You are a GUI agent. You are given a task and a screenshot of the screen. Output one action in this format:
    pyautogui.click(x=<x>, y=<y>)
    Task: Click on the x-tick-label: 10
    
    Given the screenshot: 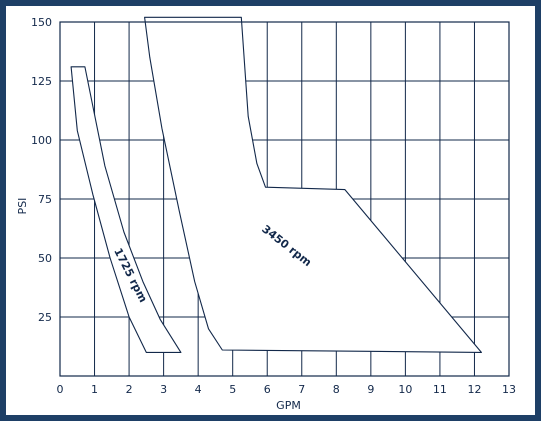 What is the action you would take?
    pyautogui.click(x=405, y=389)
    